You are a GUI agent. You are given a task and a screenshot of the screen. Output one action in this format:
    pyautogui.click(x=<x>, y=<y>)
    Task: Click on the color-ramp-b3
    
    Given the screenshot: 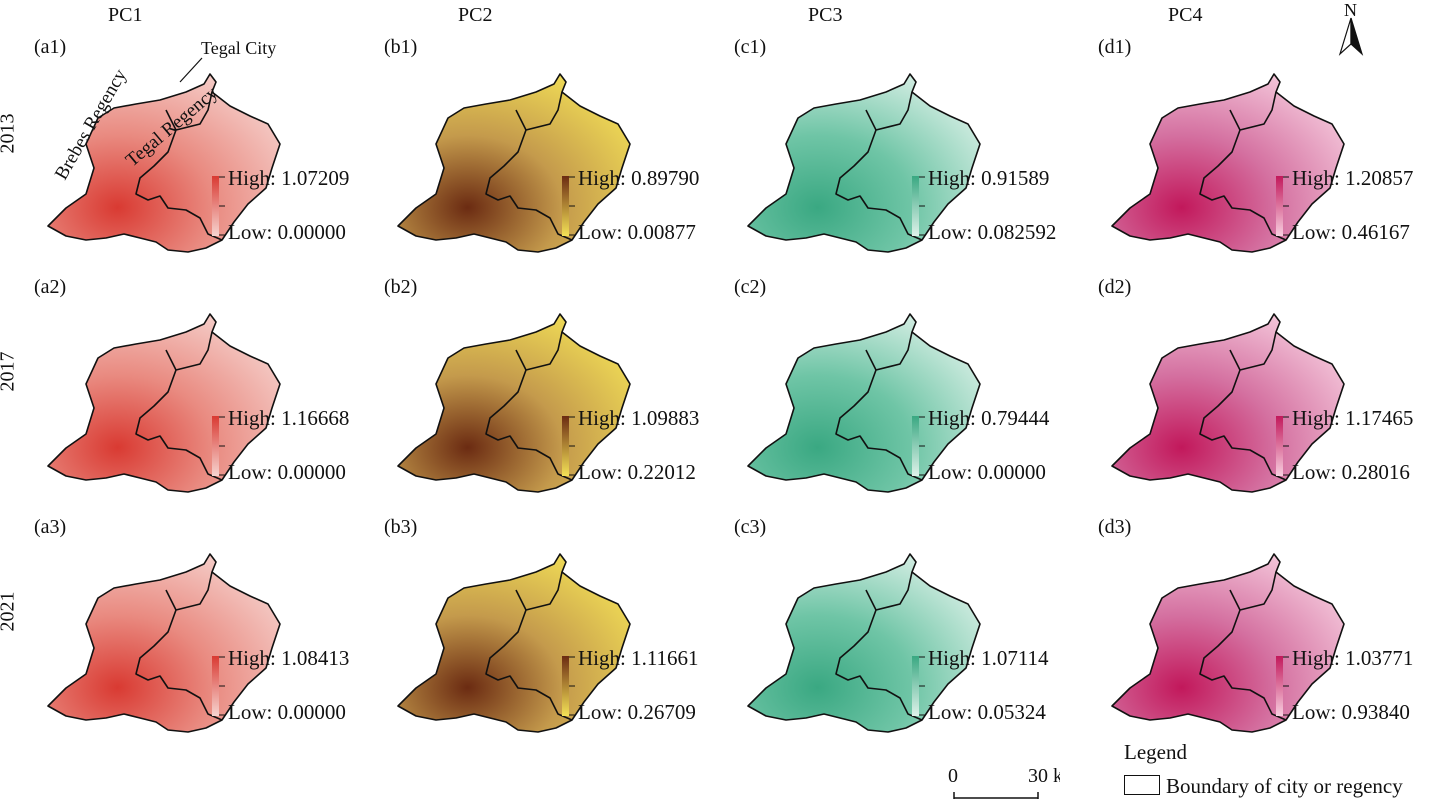 What is the action you would take?
    pyautogui.click(x=568, y=686)
    